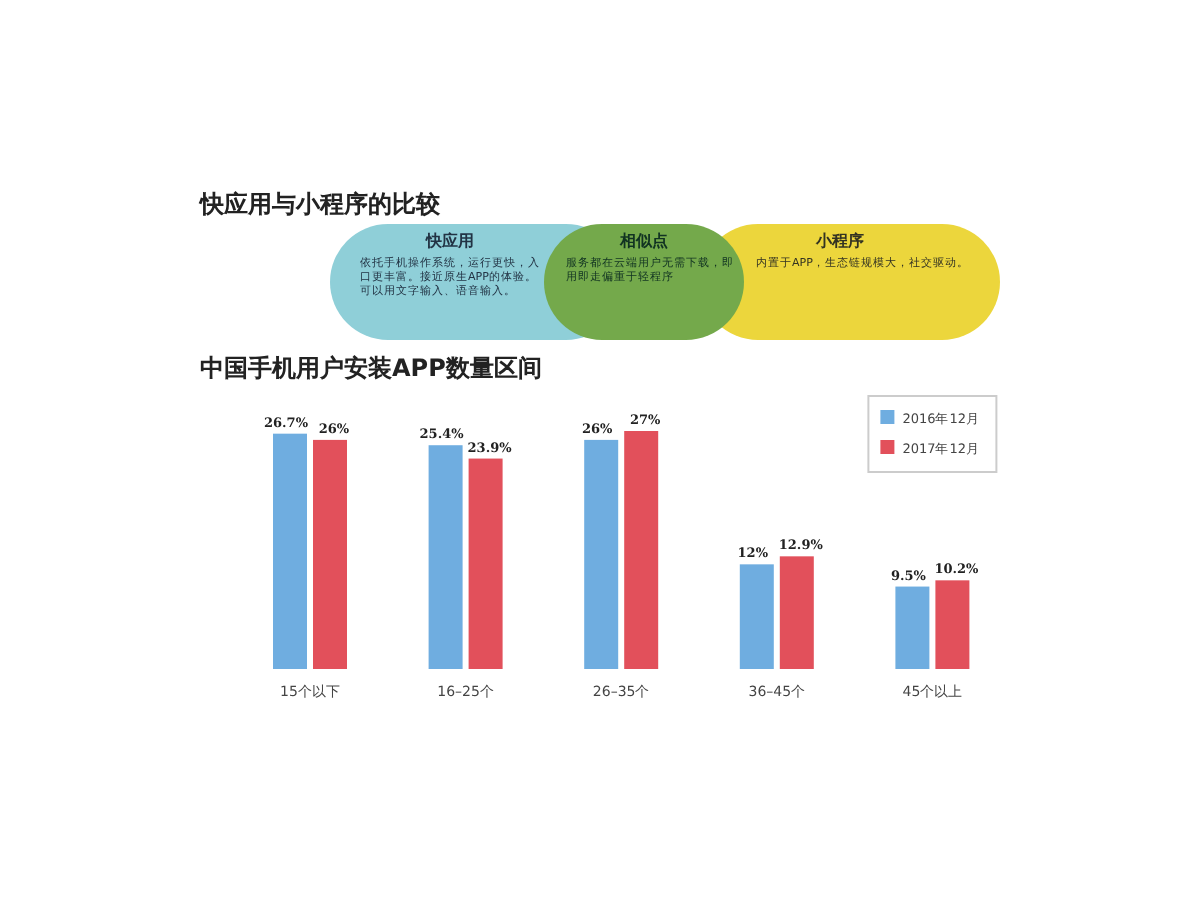  Describe the element at coordinates (643, 241) in the screenshot. I see `text: 相似点` at that location.